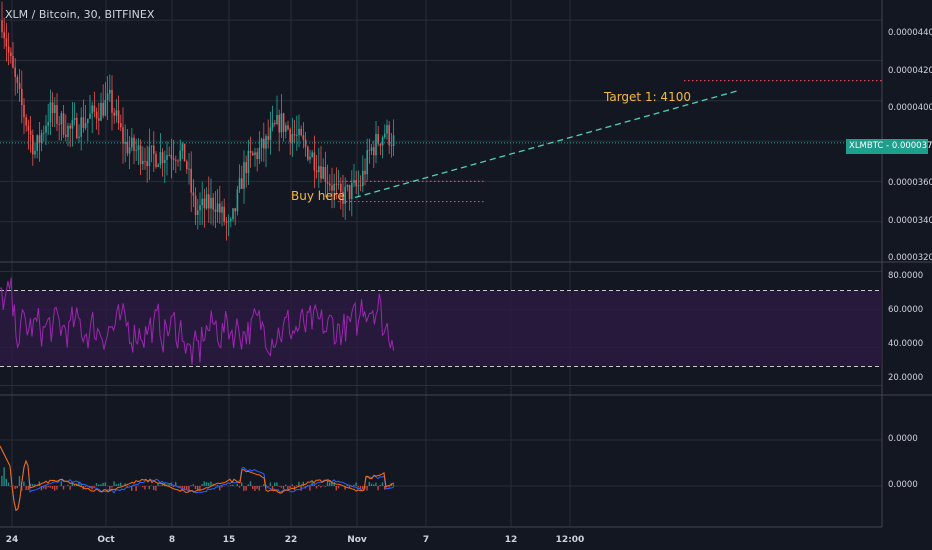 The image size is (932, 550). I want to click on rsi-line, so click(197, 321).